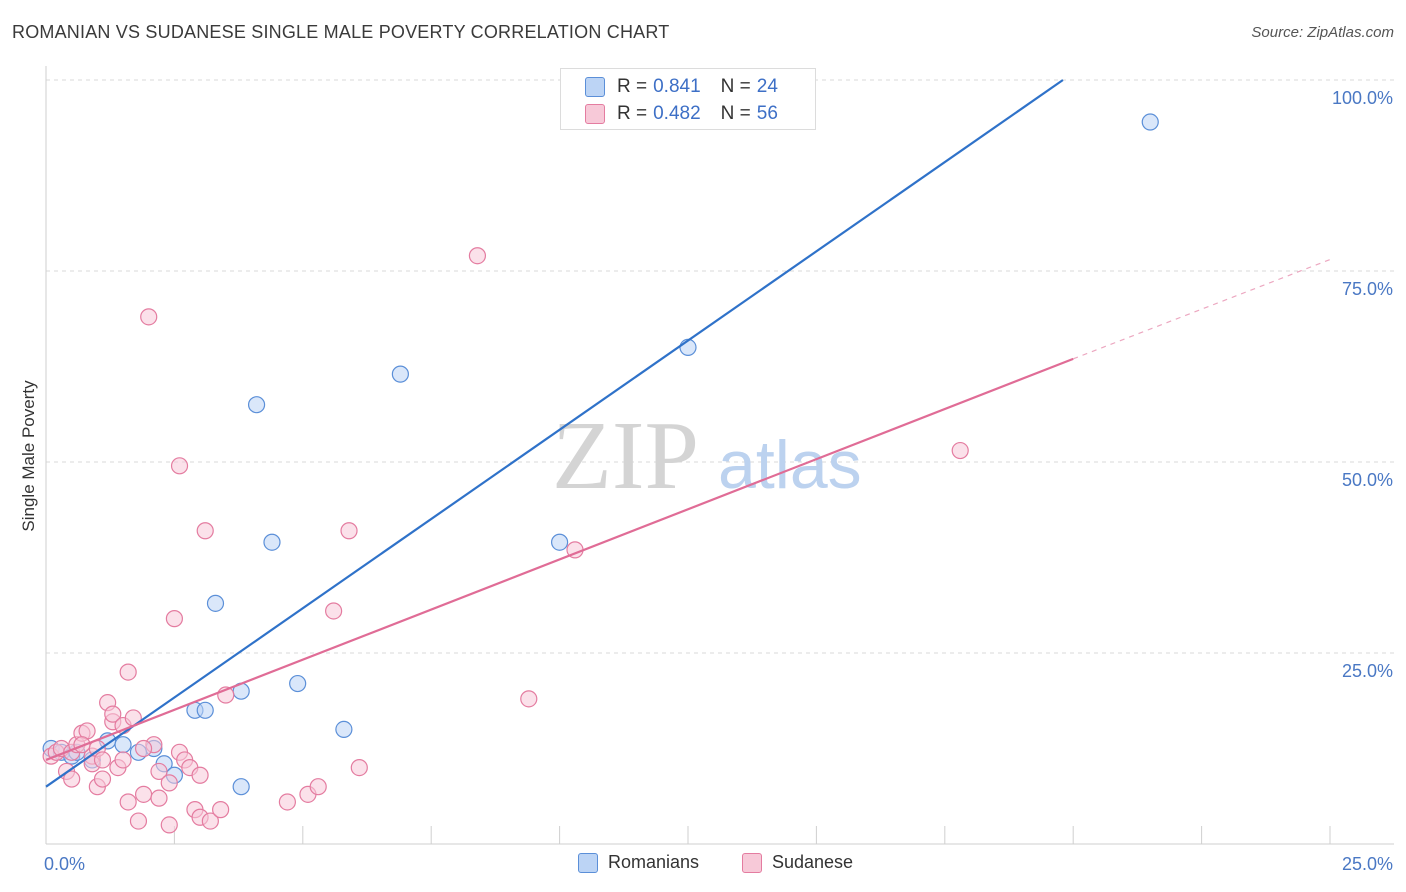 The image size is (1406, 892). Describe the element at coordinates (1367, 480) in the screenshot. I see `y-tick-label: 50.0%` at that location.